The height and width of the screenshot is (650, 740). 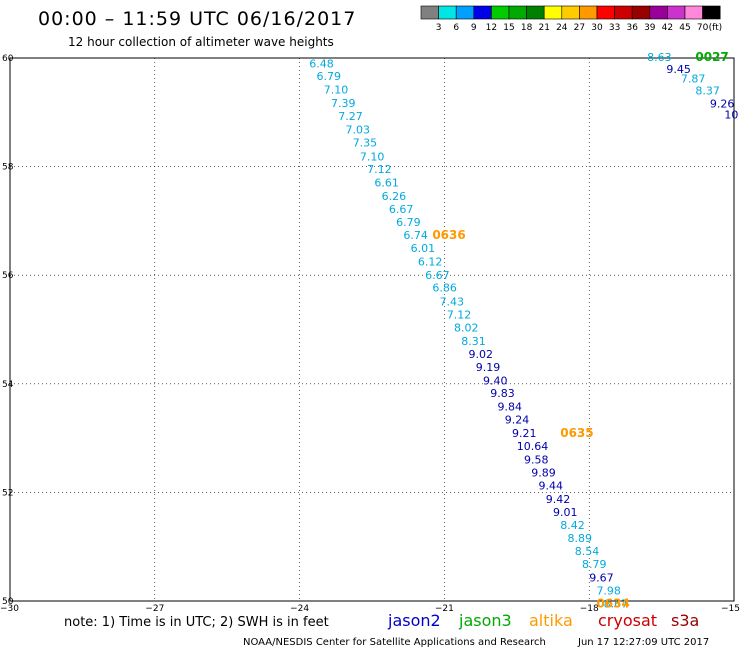 I want to click on y-tick-label: 50, so click(x=8, y=602).